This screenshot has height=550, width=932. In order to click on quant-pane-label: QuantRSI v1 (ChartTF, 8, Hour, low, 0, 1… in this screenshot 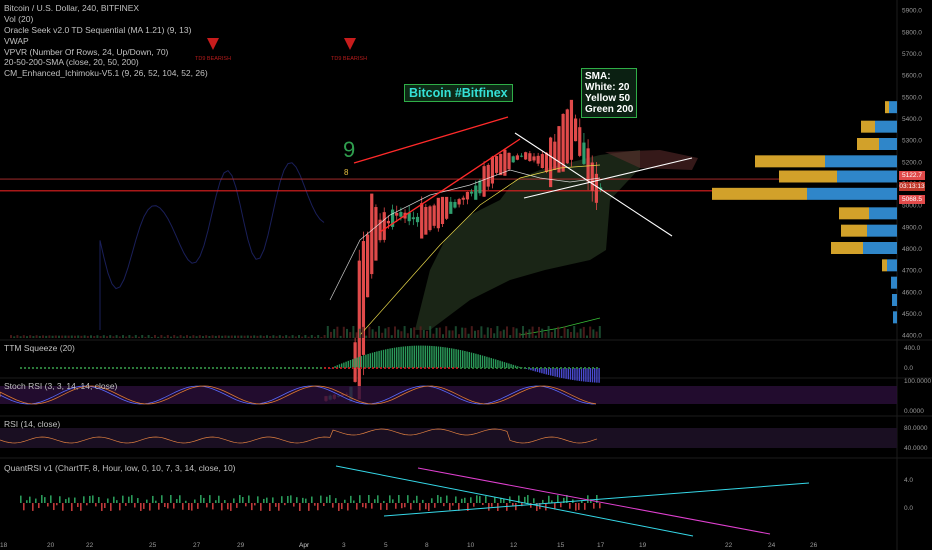, I will do `click(120, 468)`.